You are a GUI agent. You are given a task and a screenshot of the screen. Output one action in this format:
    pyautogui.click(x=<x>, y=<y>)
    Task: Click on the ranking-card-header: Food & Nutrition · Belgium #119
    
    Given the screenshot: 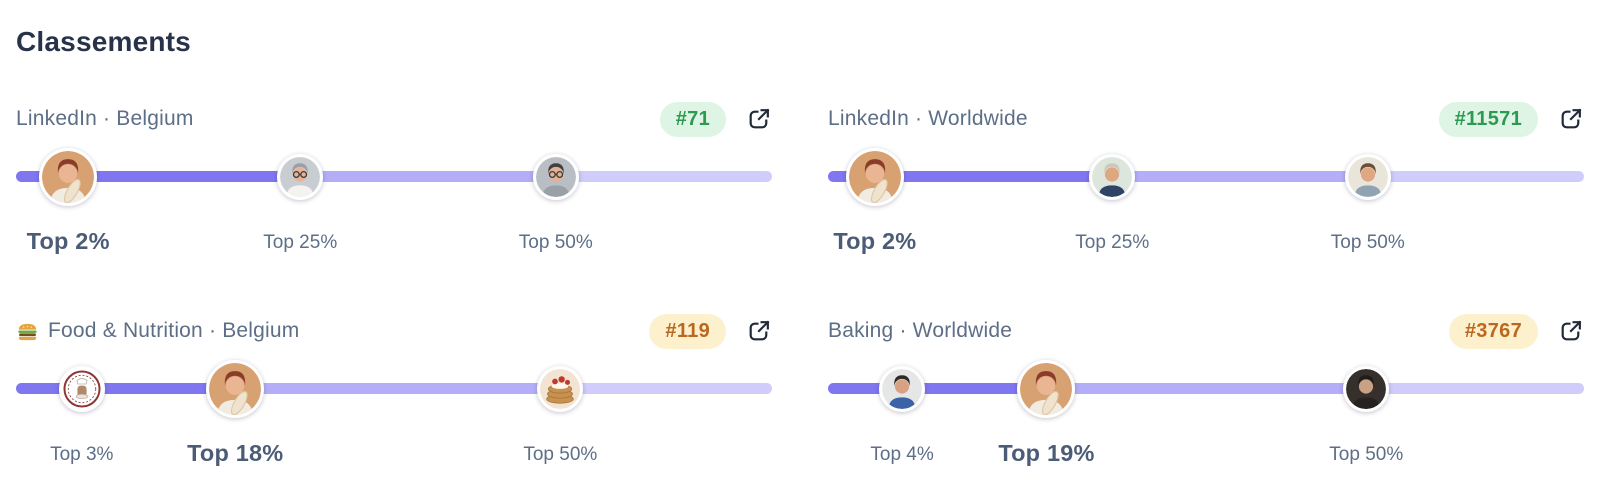 What is the action you would take?
    pyautogui.click(x=394, y=331)
    